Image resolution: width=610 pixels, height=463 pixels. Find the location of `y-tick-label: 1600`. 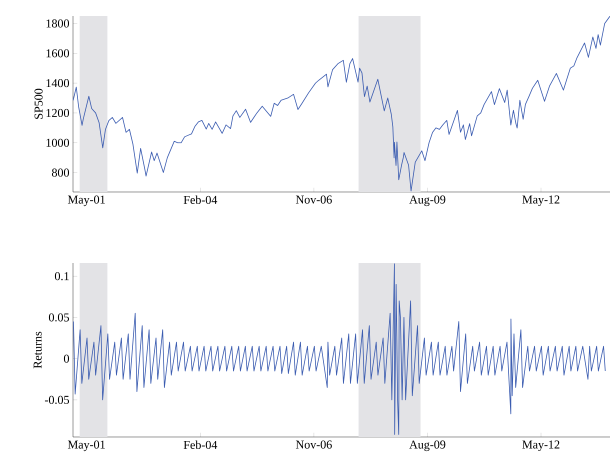

y-tick-label: 1600 is located at coordinates (58, 53).